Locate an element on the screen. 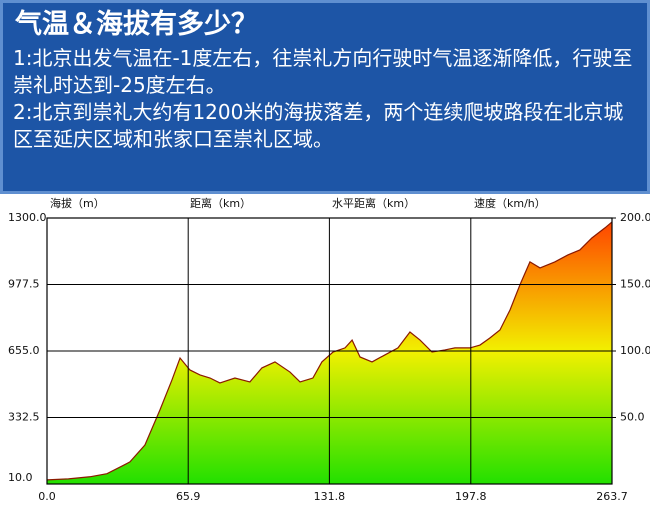 This screenshot has height=516, width=650. y-tick-label: 10.0 is located at coordinates (20, 477).